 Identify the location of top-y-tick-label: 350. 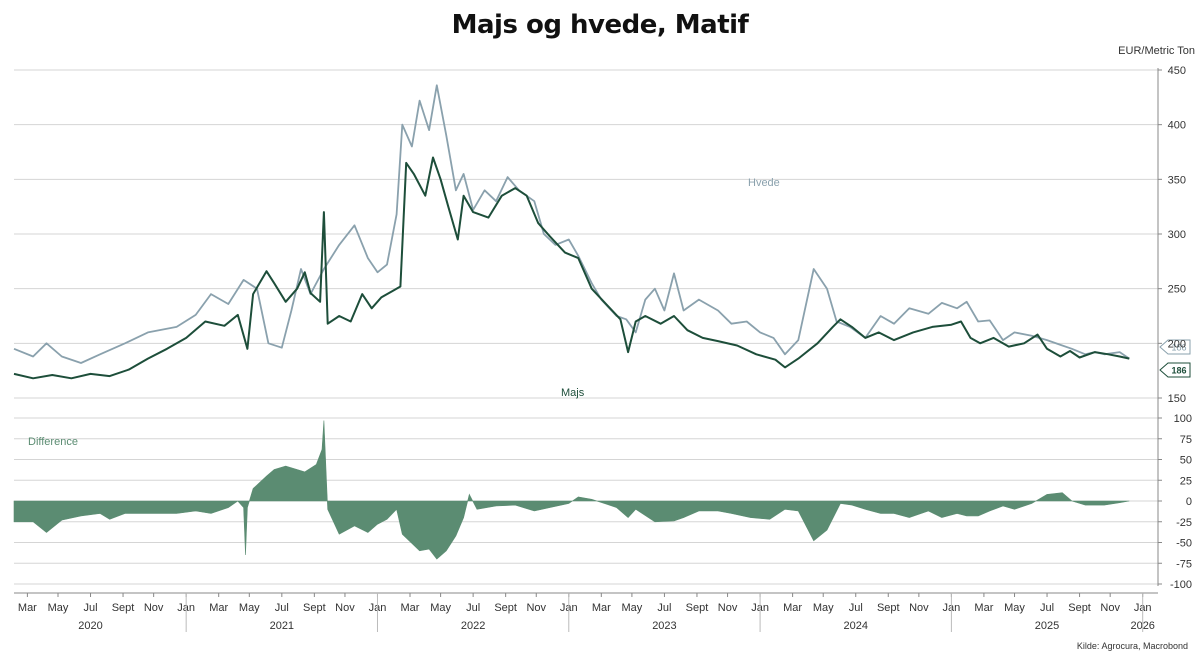
(1177, 180).